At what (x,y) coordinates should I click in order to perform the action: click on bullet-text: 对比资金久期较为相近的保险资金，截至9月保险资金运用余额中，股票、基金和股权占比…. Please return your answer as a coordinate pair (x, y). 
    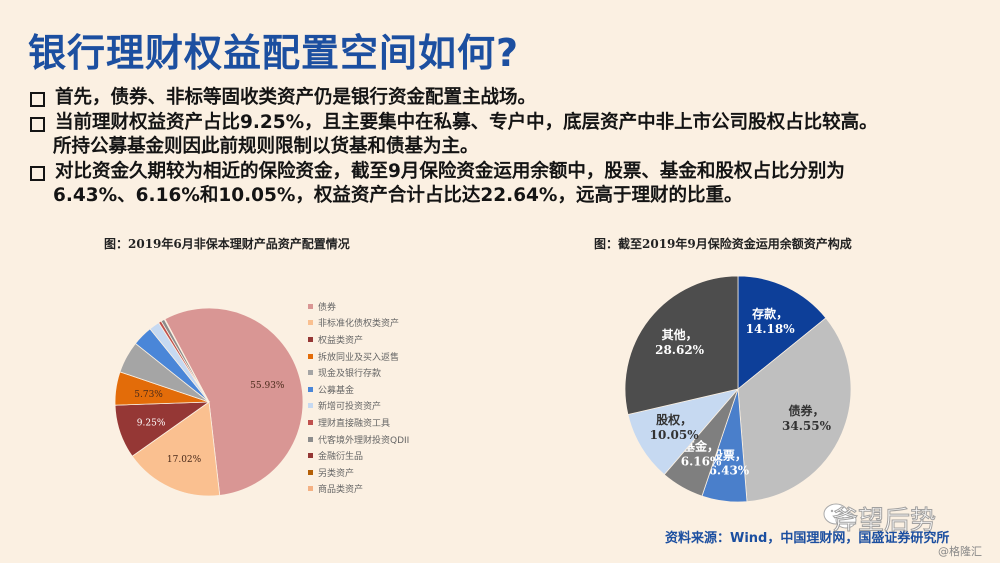
    Looking at the image, I should click on (450, 171).